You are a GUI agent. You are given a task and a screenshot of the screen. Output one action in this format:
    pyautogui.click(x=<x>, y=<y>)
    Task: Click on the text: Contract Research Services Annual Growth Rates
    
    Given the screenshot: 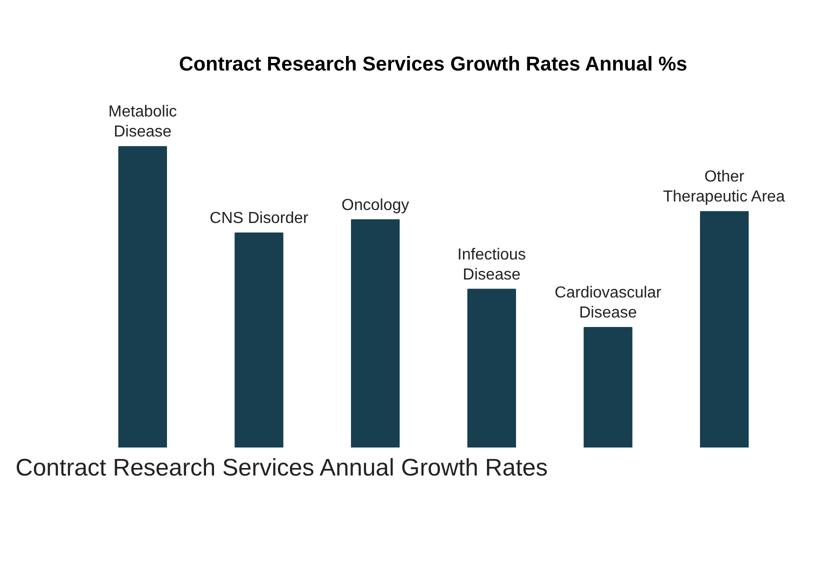 What is the action you would take?
    pyautogui.click(x=282, y=468)
    